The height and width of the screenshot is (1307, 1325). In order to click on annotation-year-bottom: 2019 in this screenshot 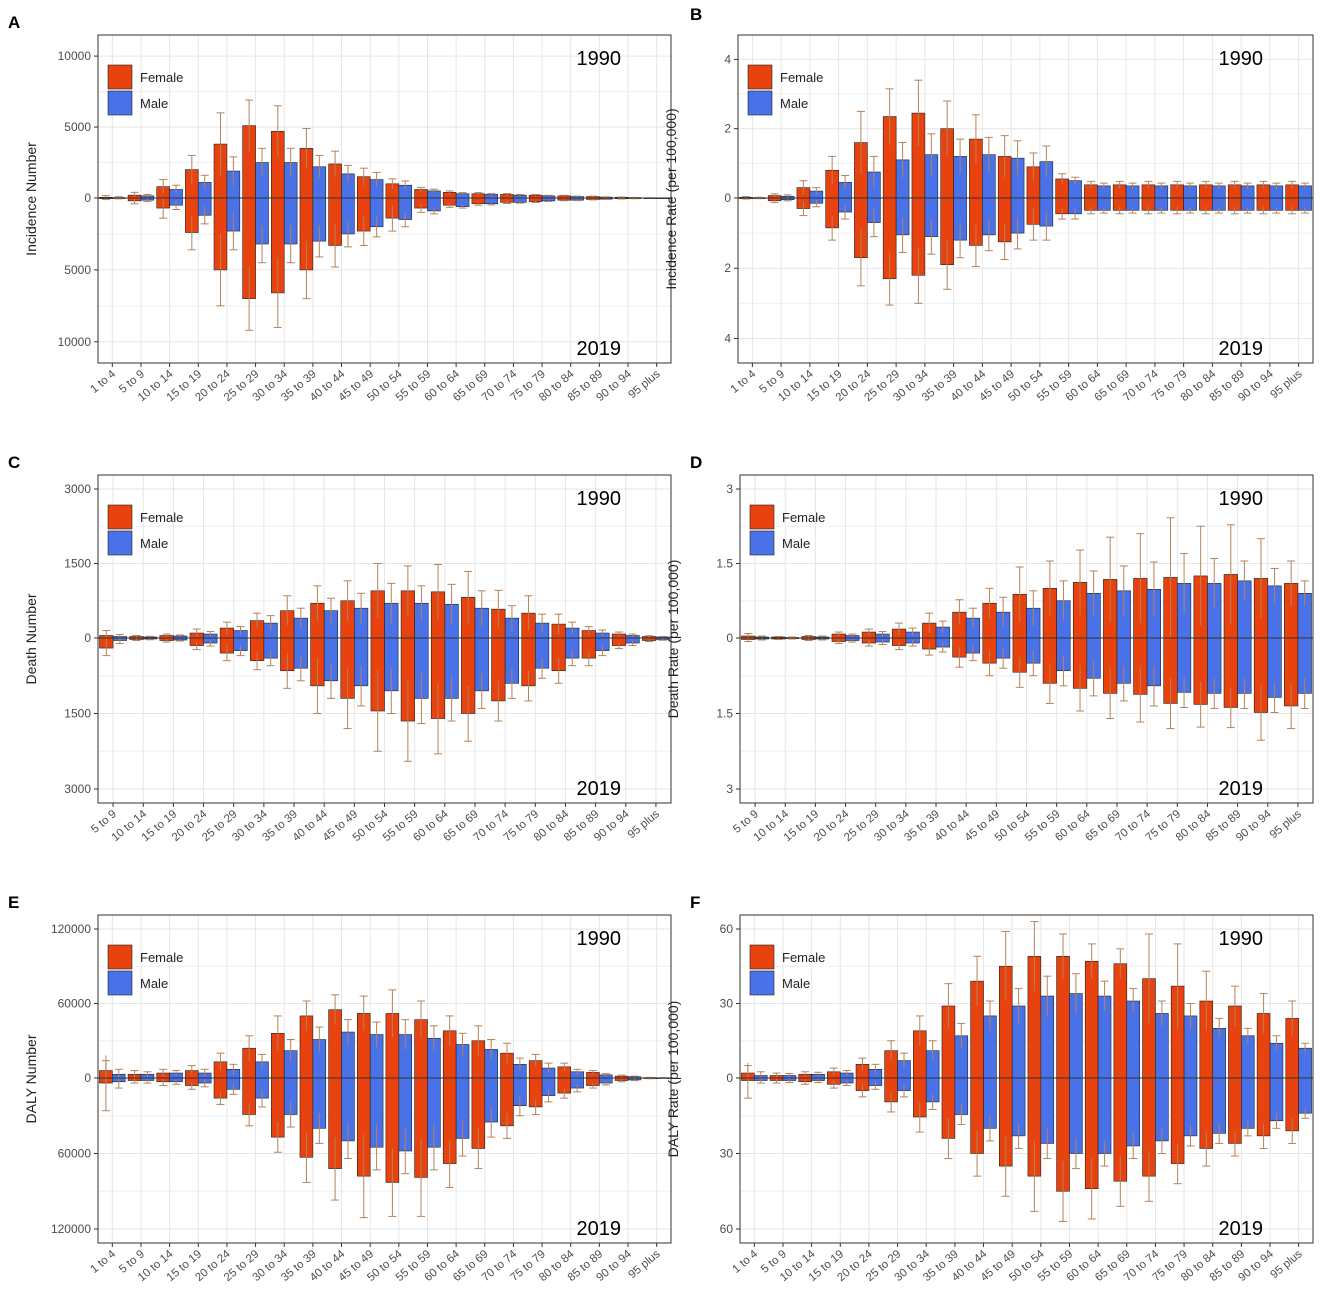, I will do `click(599, 1229)`.